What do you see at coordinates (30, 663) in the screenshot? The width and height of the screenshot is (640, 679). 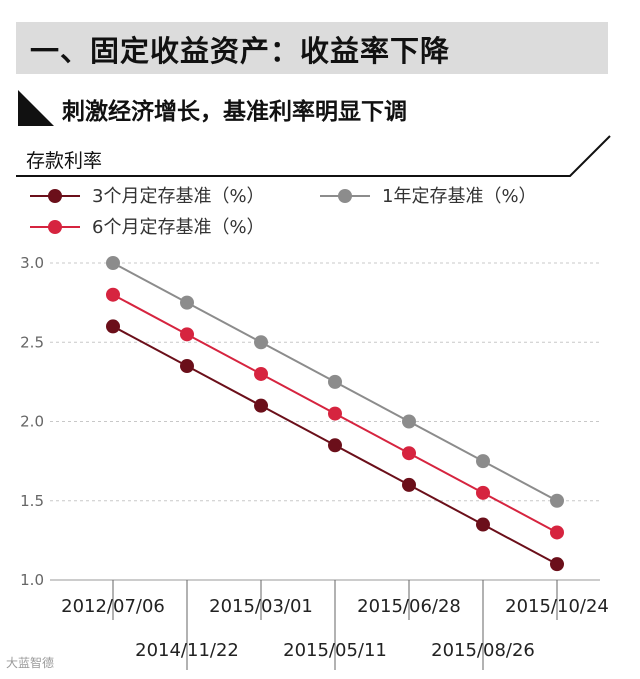 I see `watermark-text: 大蓝智德` at bounding box center [30, 663].